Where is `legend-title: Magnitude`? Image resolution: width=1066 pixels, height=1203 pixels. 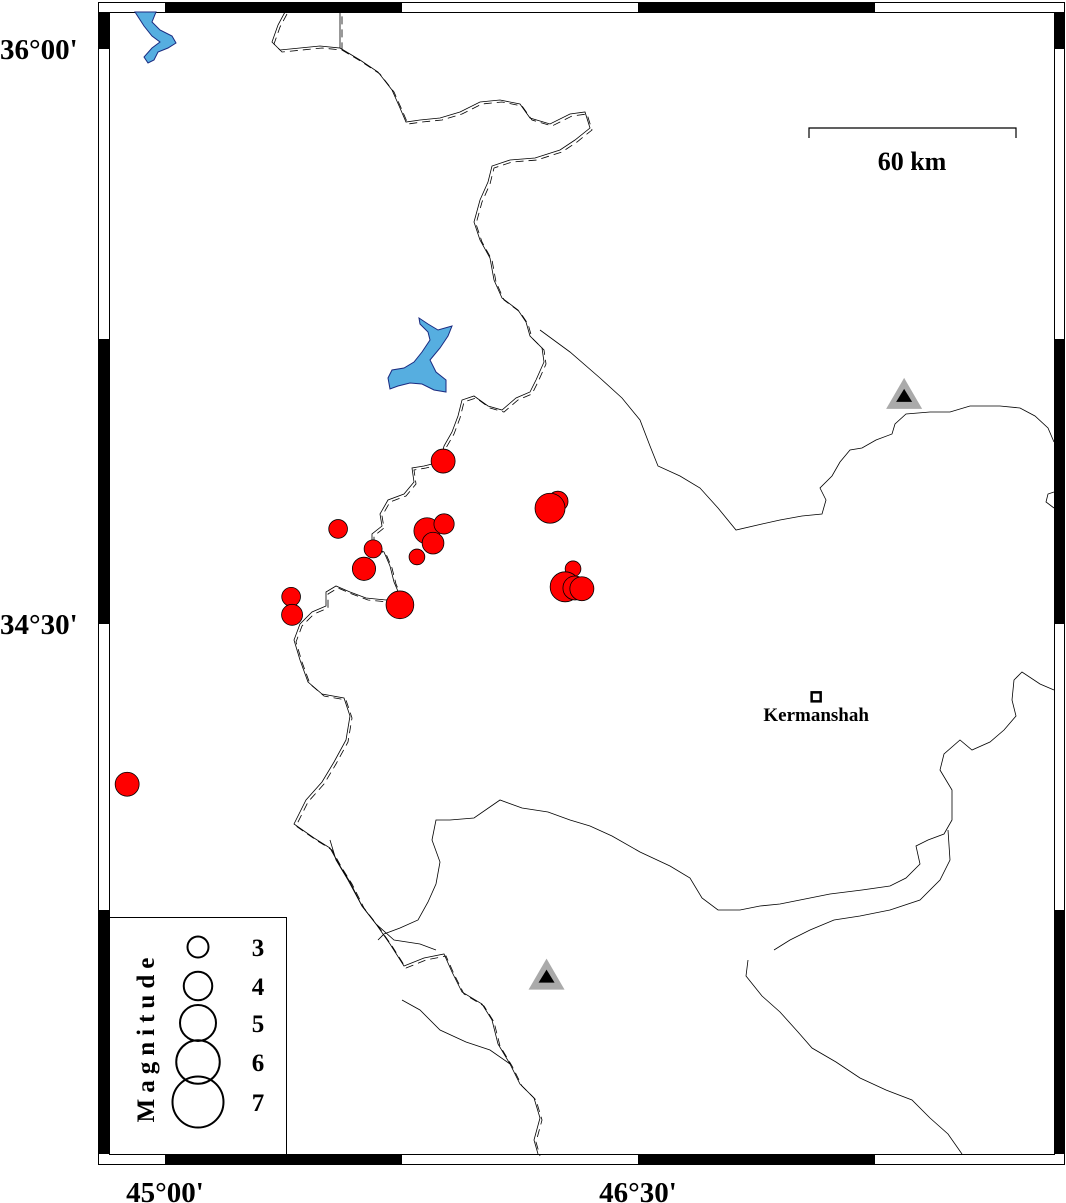
legend-title: Magnitude is located at coordinates (146, 1037).